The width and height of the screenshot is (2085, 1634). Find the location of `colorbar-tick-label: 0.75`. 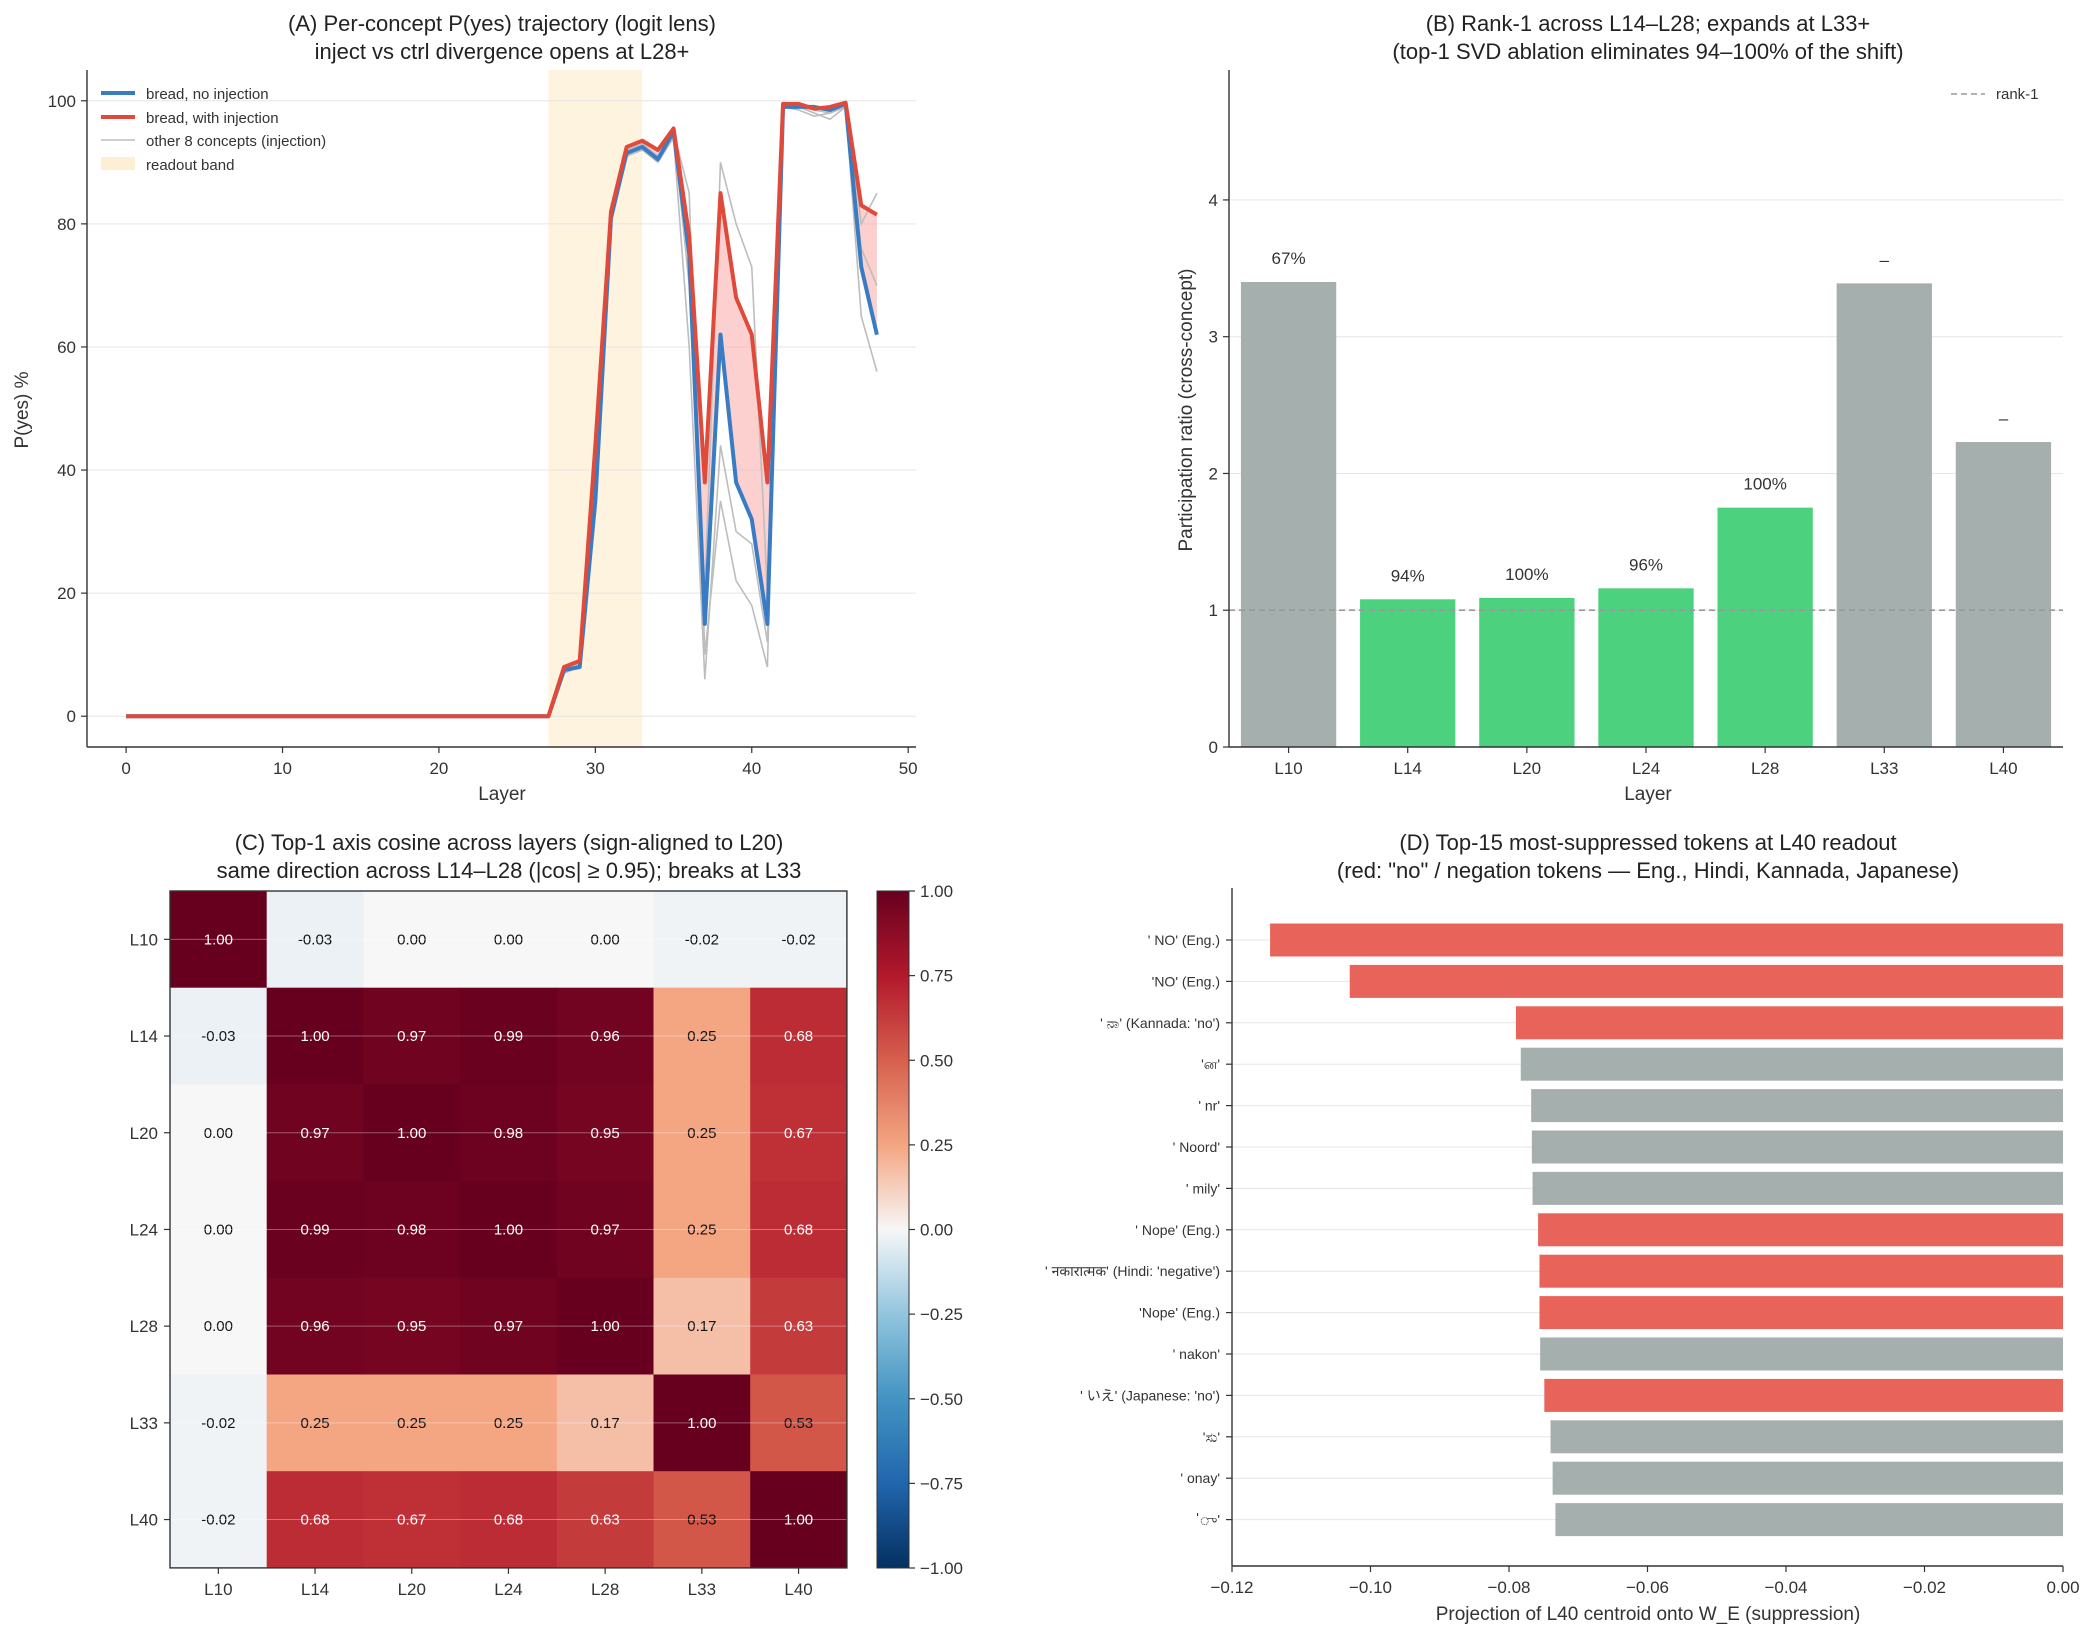

colorbar-tick-label: 0.75 is located at coordinates (936, 976).